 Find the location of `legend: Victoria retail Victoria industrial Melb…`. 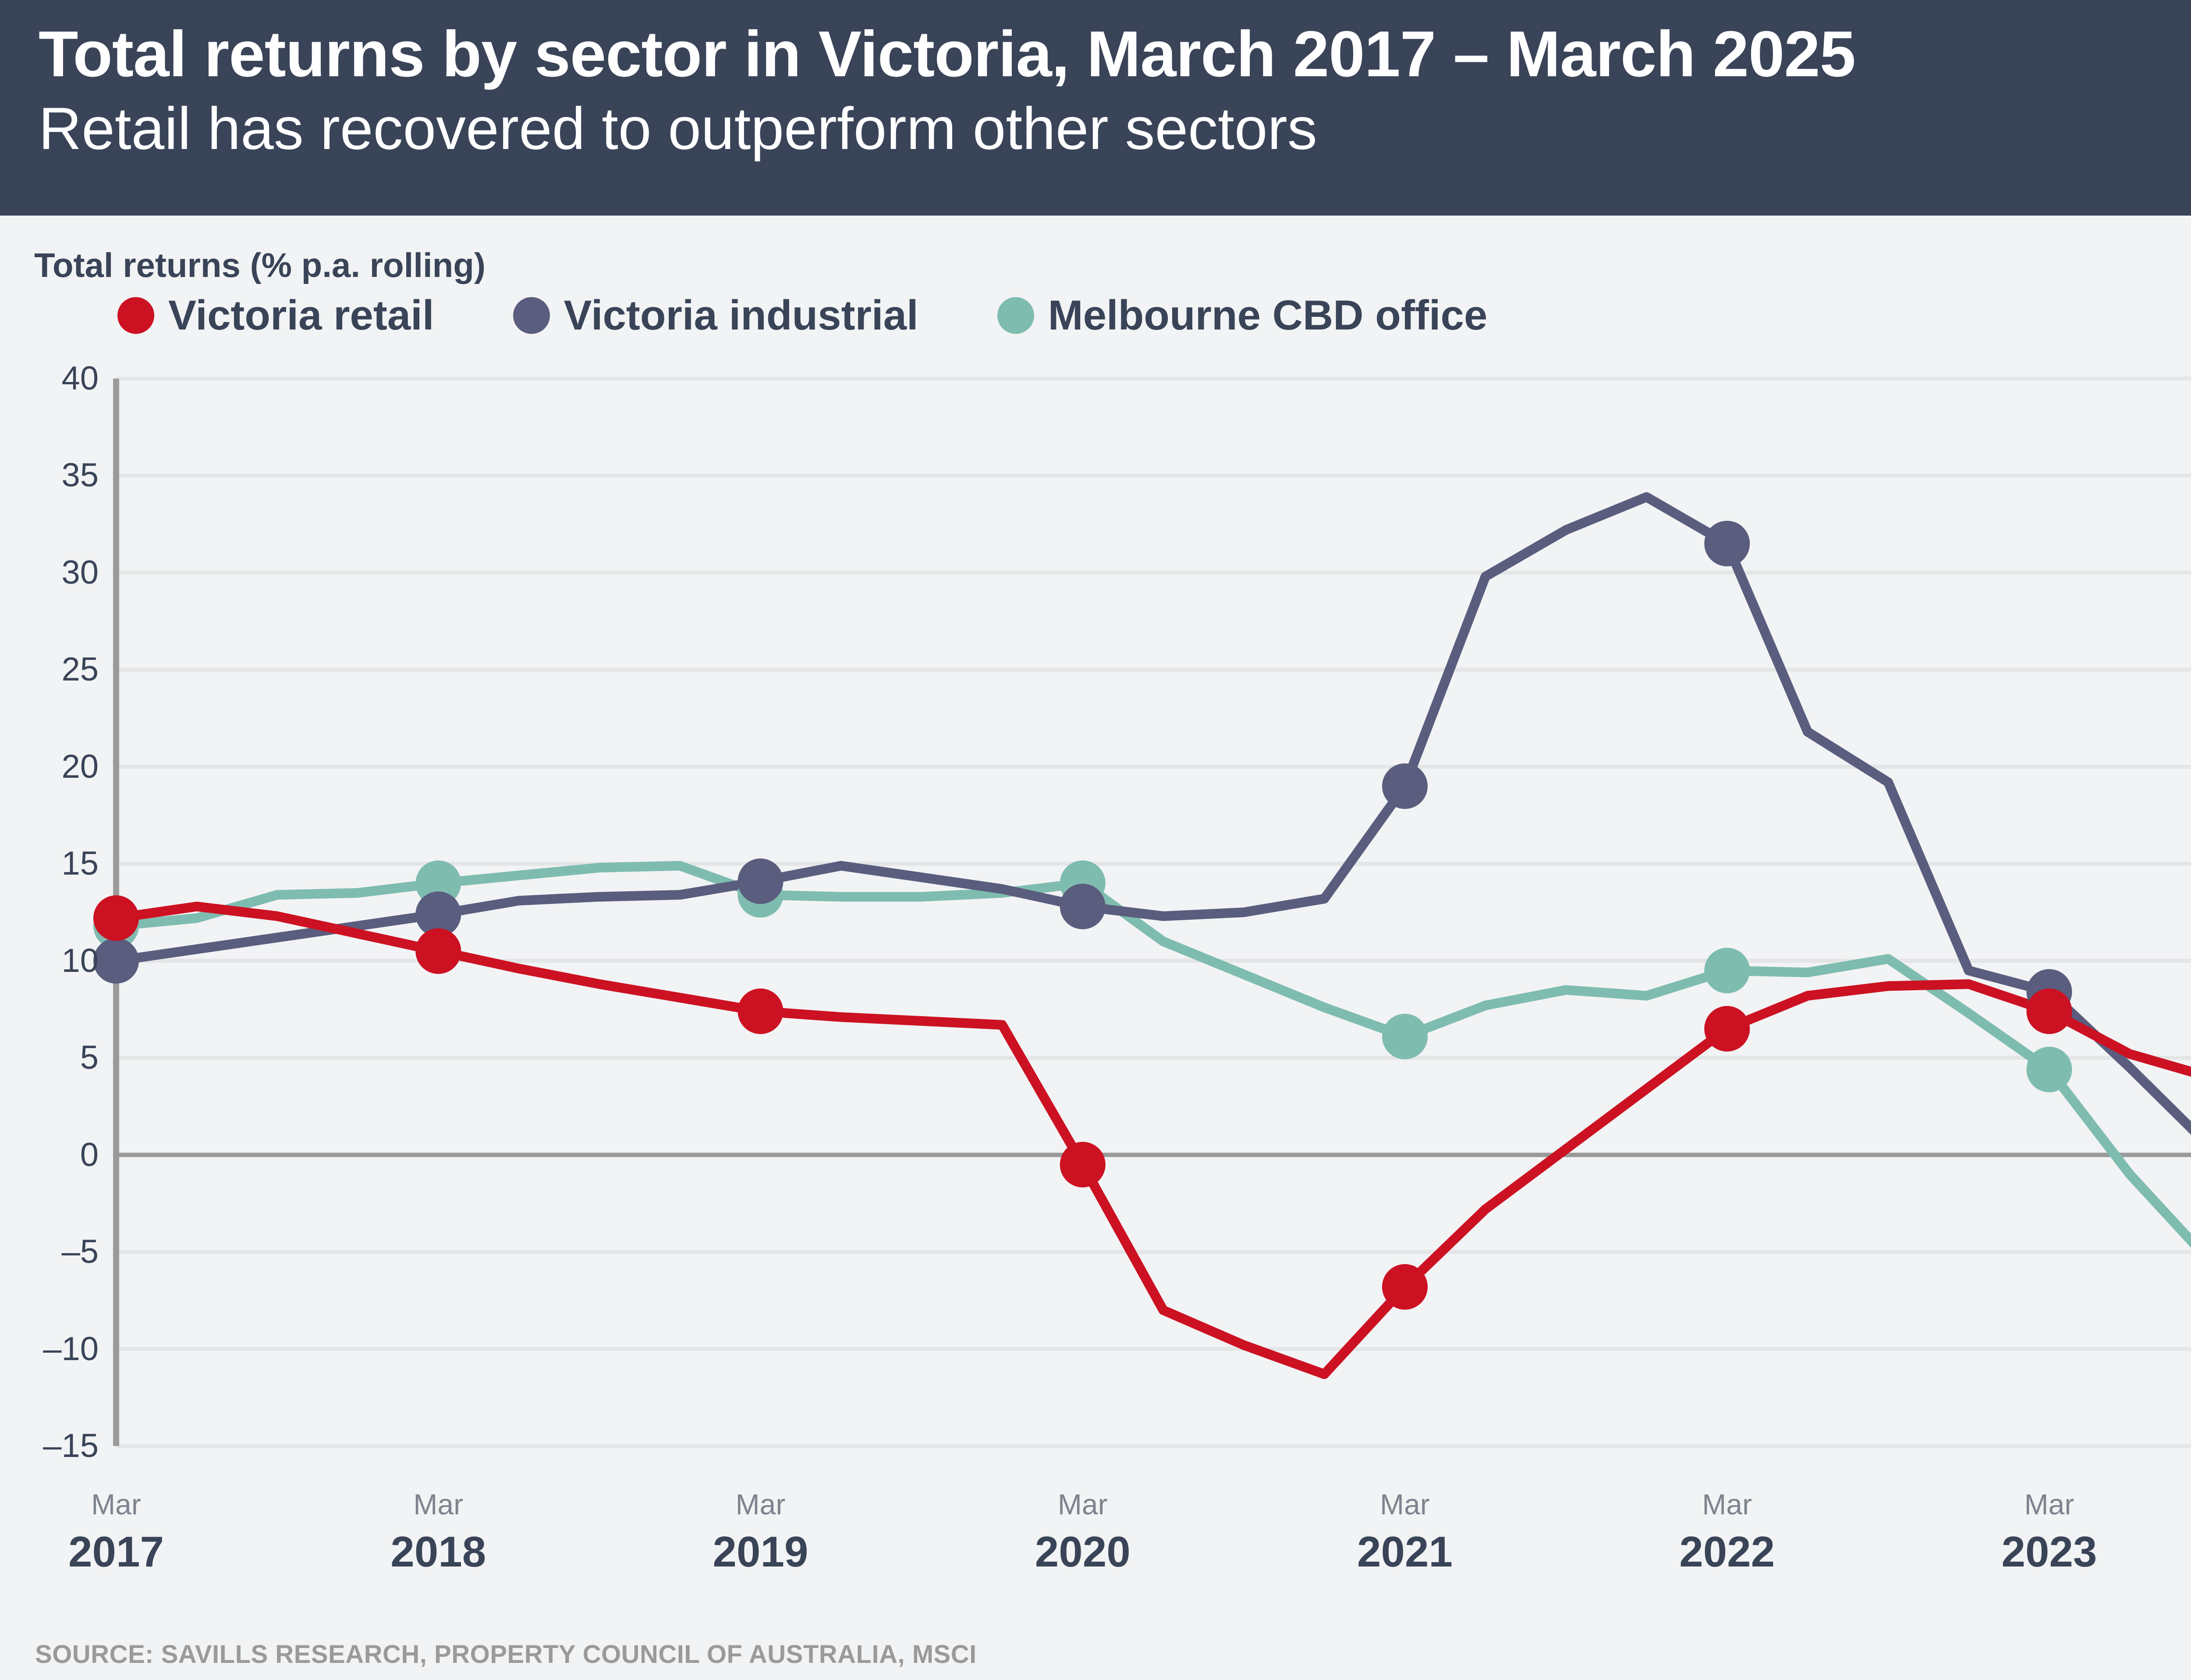

legend: Victoria retail Victoria industrial Melb… is located at coordinates (841, 315).